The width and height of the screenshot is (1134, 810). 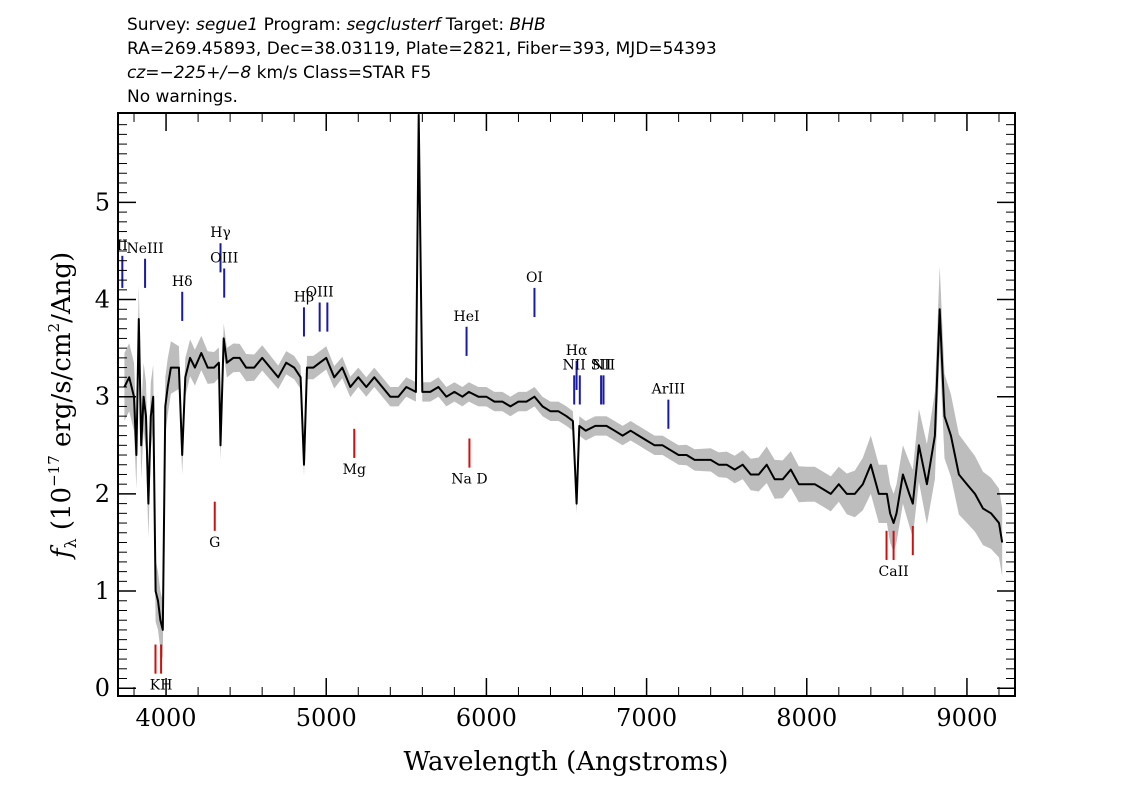 What do you see at coordinates (144, 249) in the screenshot?
I see `spectral-line-label: NeIII` at bounding box center [144, 249].